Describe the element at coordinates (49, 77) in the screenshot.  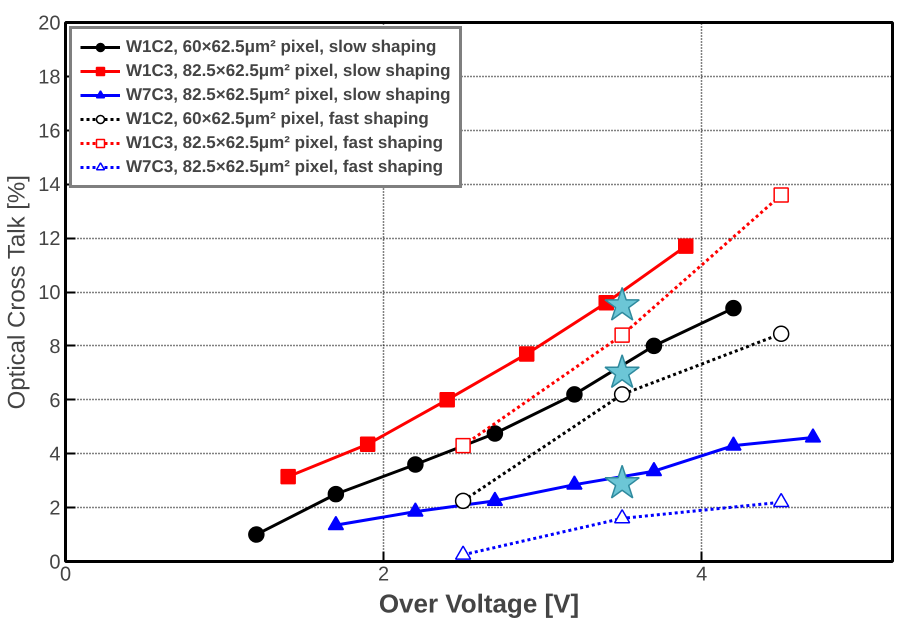
I see `y-tick-label: 18` at that location.